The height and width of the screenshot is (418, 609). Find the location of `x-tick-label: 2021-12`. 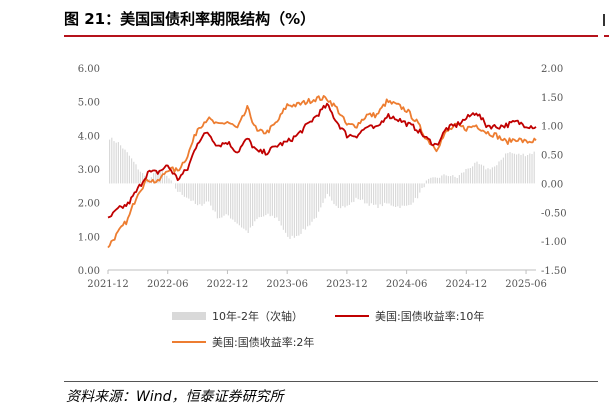

x-tick-label: 2021-12 is located at coordinates (108, 284).